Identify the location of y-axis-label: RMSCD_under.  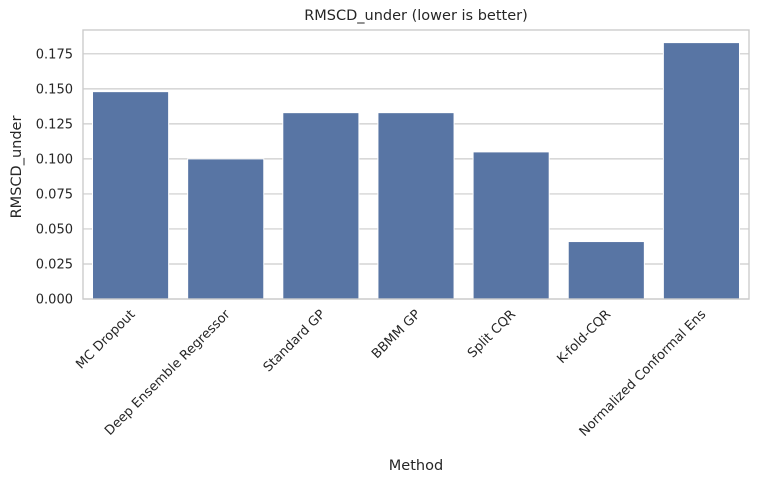
(17, 167).